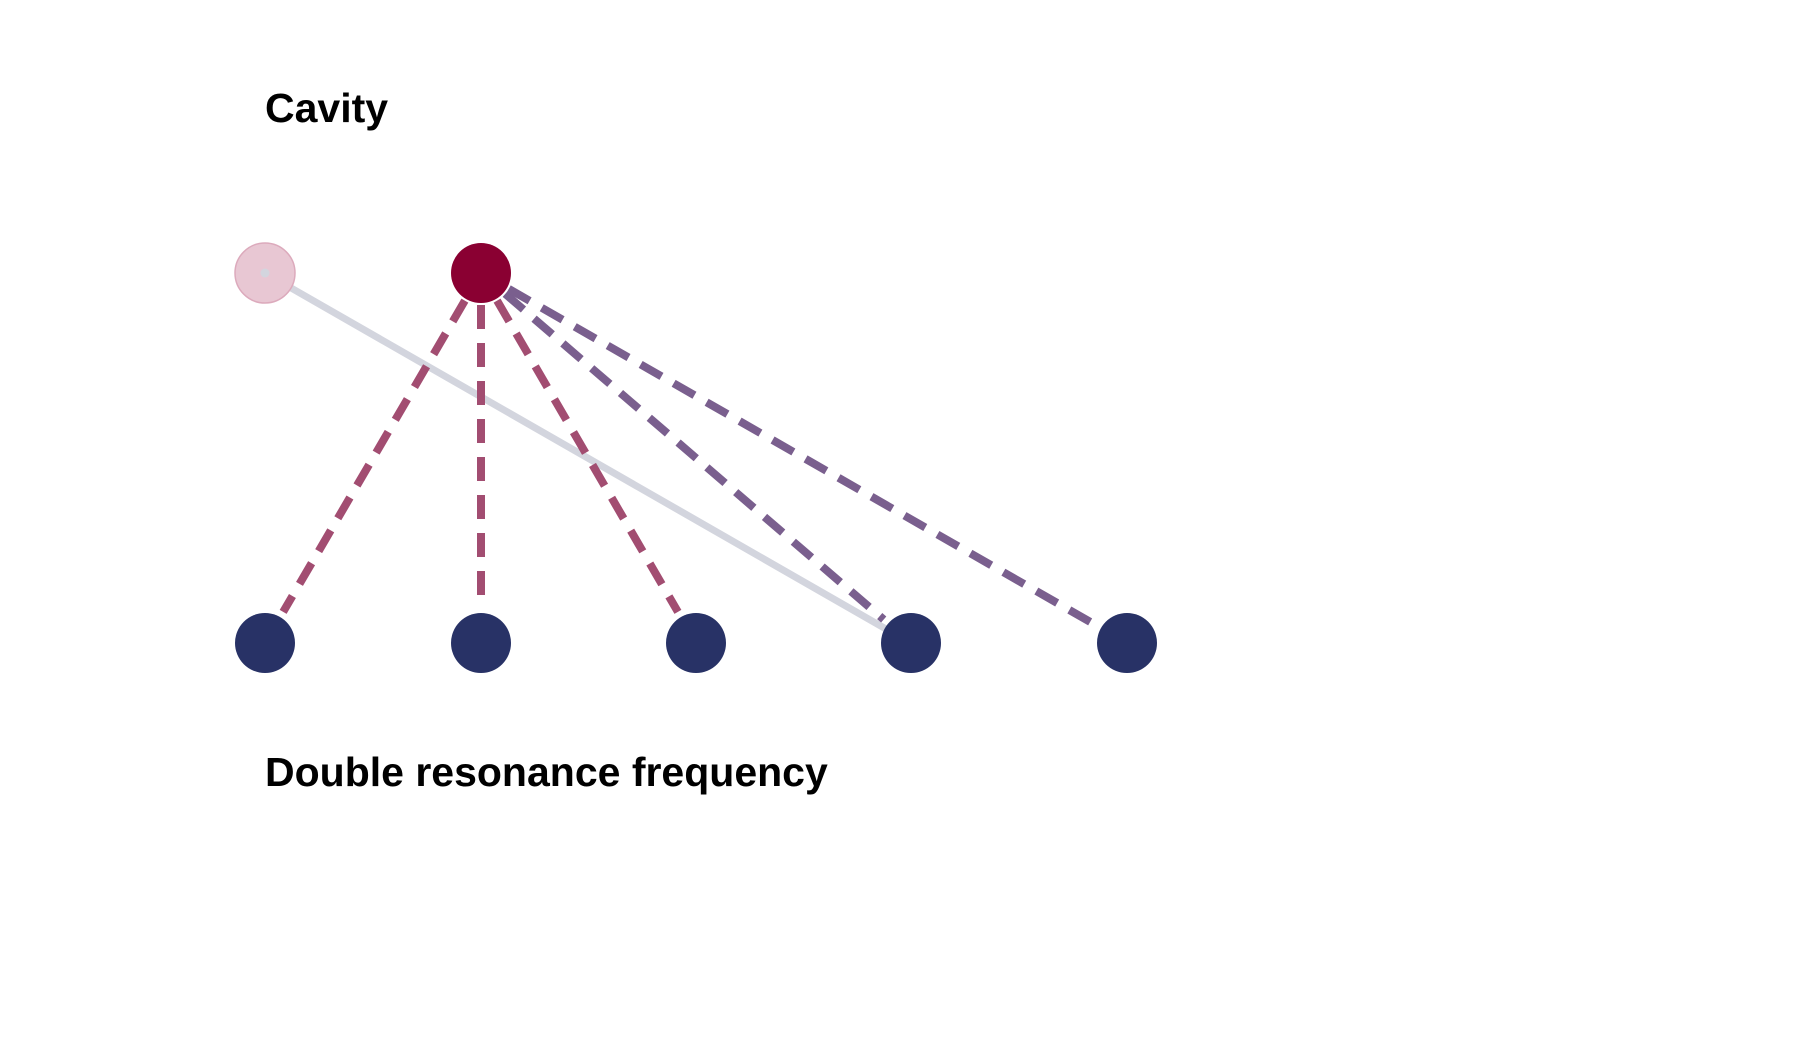  I want to click on resonance-node-r2, so click(481, 643).